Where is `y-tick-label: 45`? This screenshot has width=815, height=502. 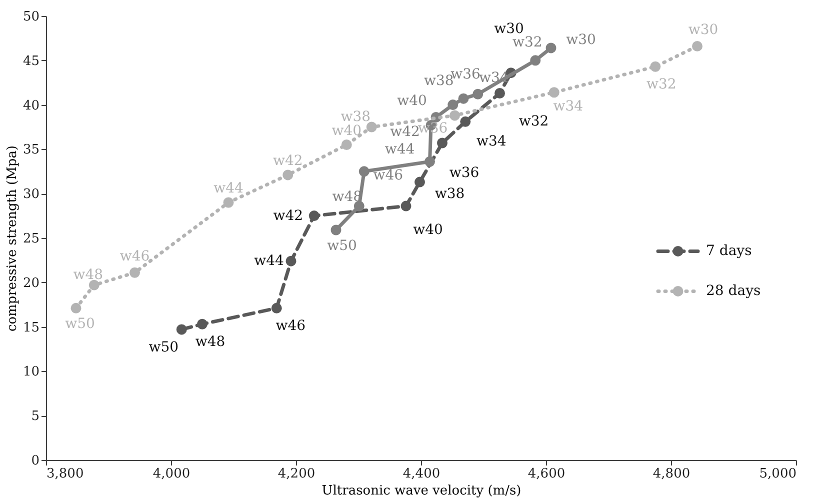 y-tick-label: 45 is located at coordinates (31, 61).